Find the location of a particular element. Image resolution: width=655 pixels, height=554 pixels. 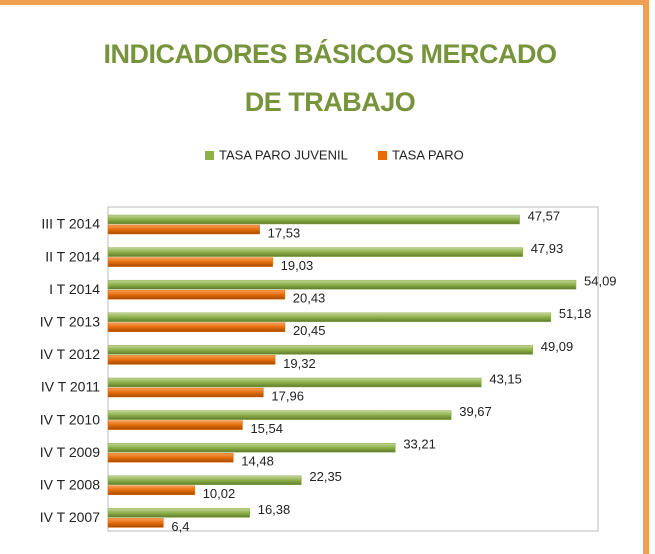

legend-label: TASA PARO JUVENIL is located at coordinates (283, 154).